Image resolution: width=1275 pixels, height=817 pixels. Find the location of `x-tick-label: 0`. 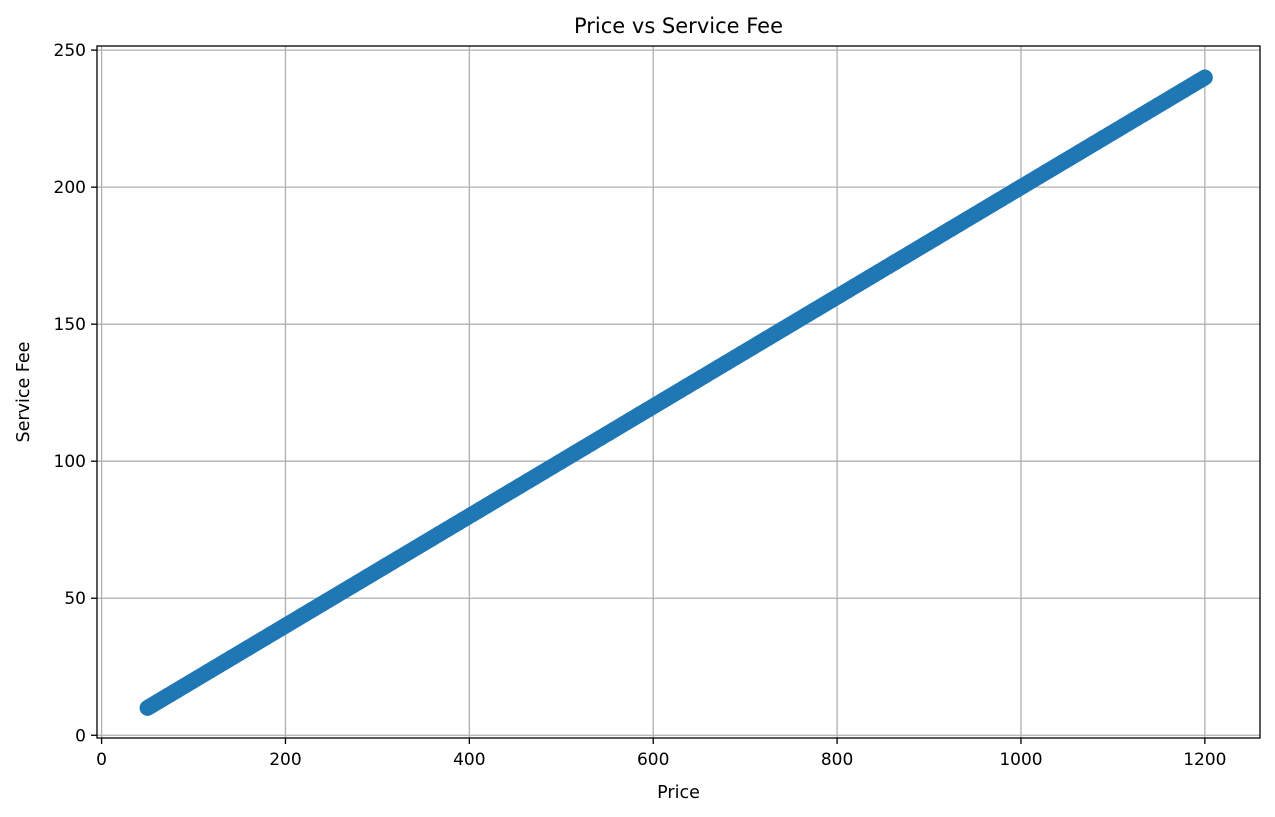

x-tick-label: 0 is located at coordinates (101, 760).